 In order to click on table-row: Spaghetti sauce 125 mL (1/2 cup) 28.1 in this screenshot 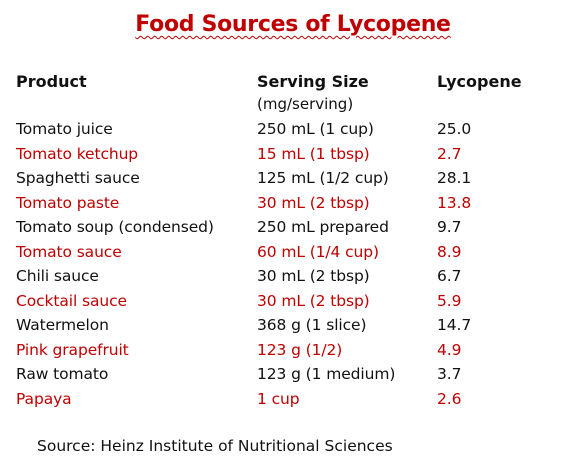, I will do `click(293, 181)`.